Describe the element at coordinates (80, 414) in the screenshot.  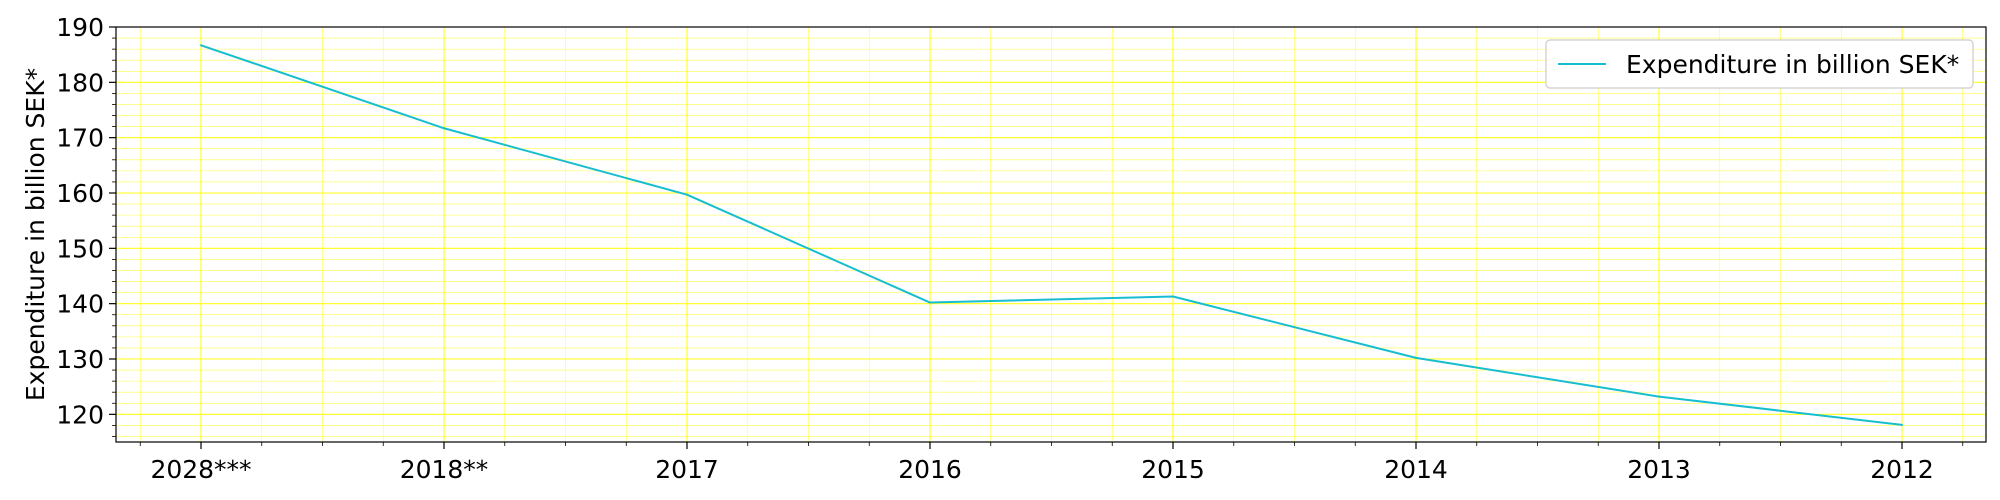
I see `y-tick-label: 120` at that location.